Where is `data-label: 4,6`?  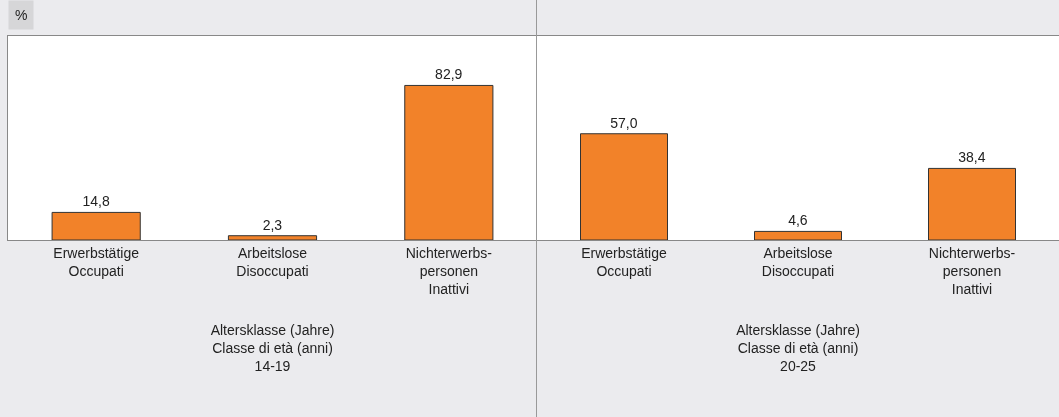
data-label: 4,6 is located at coordinates (798, 220).